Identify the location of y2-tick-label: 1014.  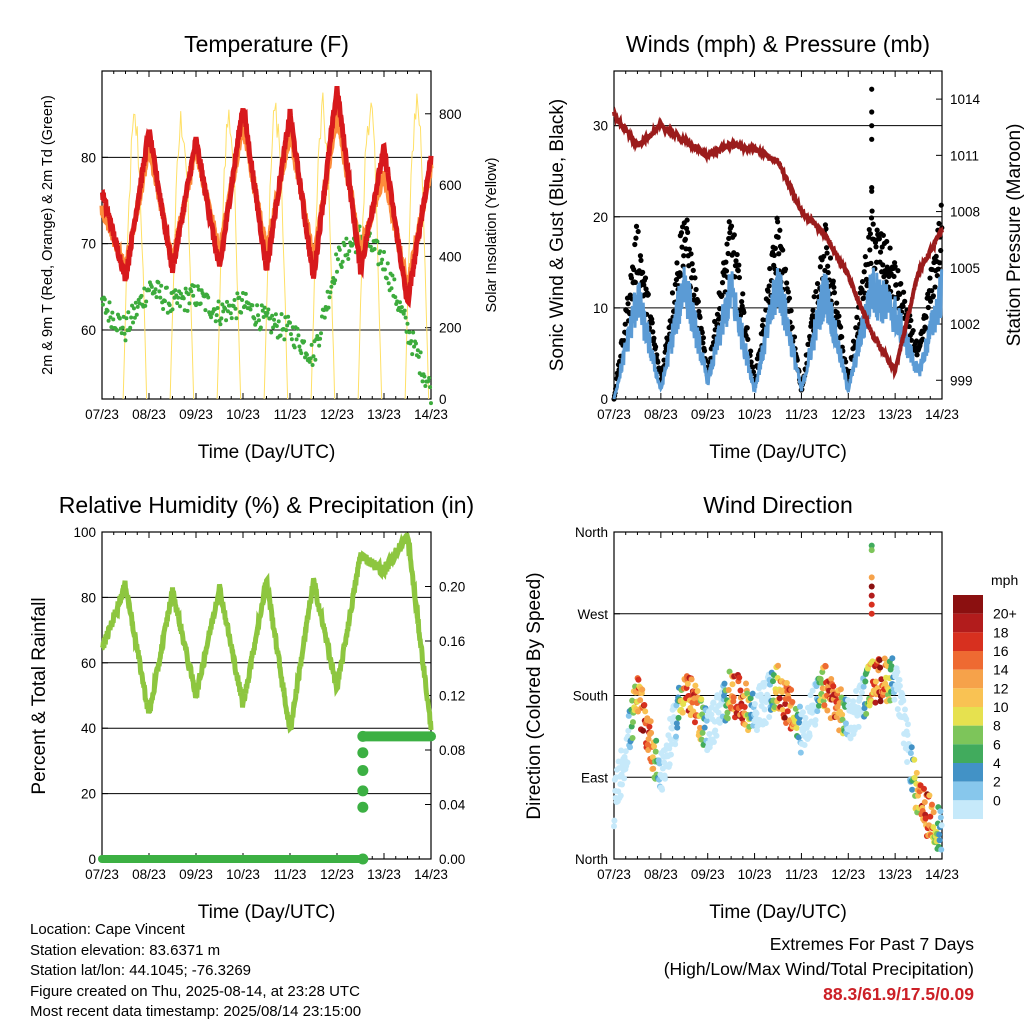
(965, 99).